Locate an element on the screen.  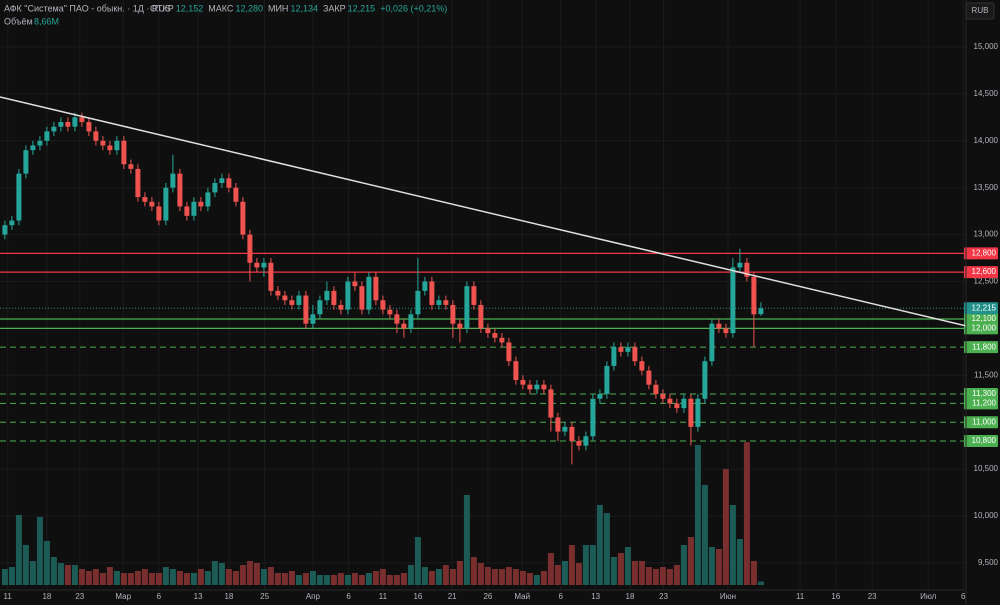
level-label: 12,000 is located at coordinates (984, 328).